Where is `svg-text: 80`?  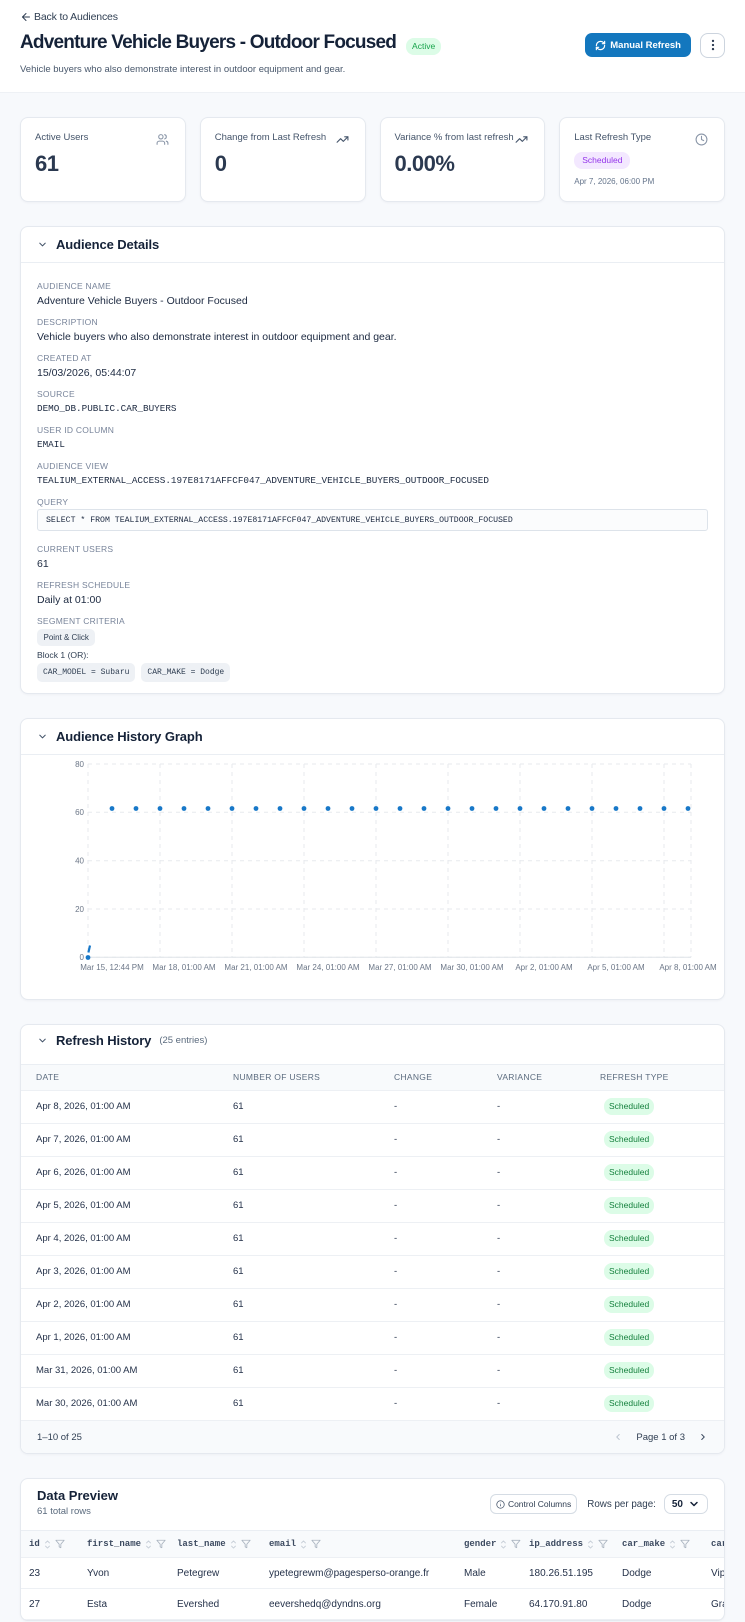
svg-text: 80 is located at coordinates (79, 763).